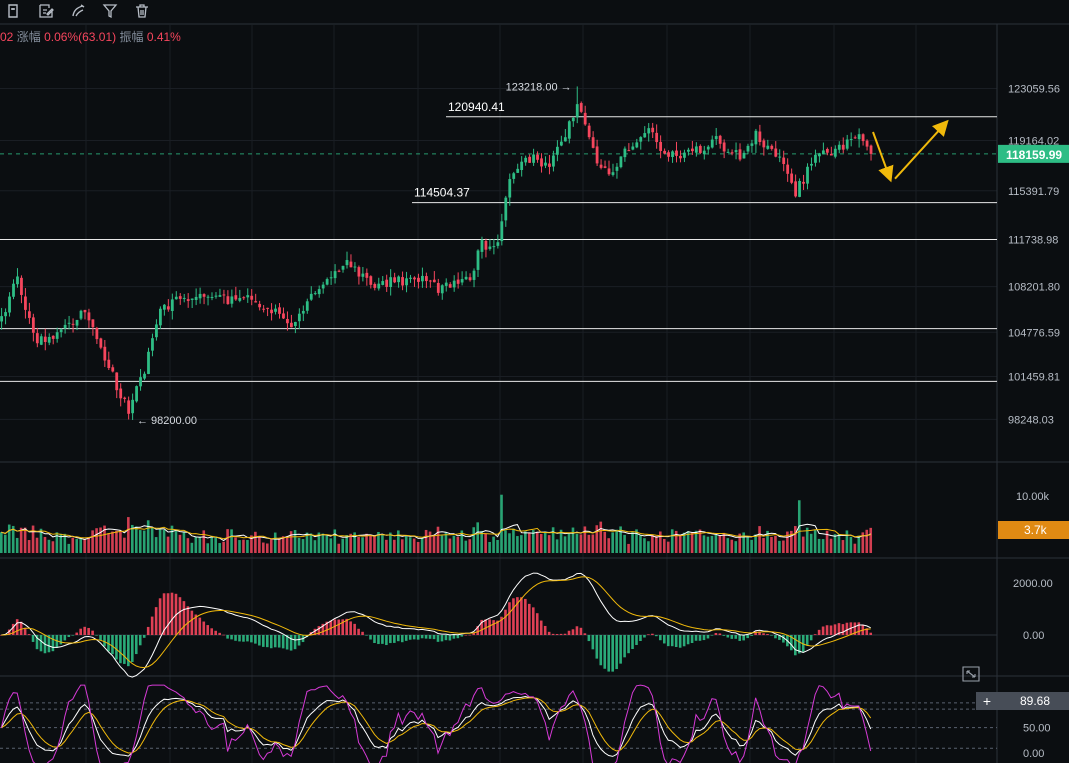 The height and width of the screenshot is (763, 1069). Describe the element at coordinates (539, 87) in the screenshot. I see `high-price-annotation: 123218.00 →` at that location.